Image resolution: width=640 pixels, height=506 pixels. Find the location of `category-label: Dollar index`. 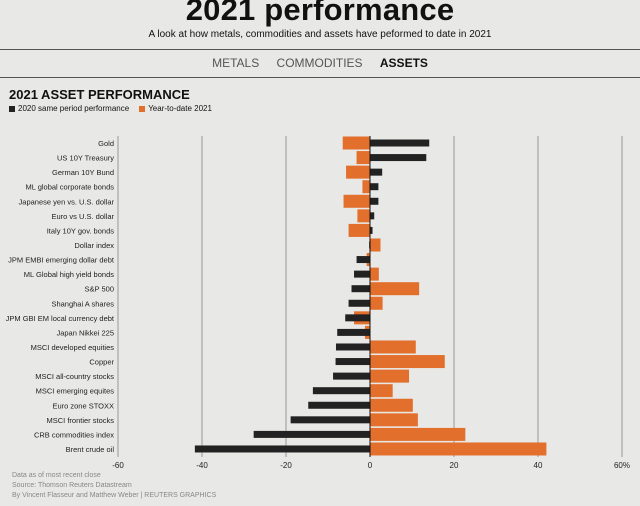

category-label: Dollar index is located at coordinates (94, 245).